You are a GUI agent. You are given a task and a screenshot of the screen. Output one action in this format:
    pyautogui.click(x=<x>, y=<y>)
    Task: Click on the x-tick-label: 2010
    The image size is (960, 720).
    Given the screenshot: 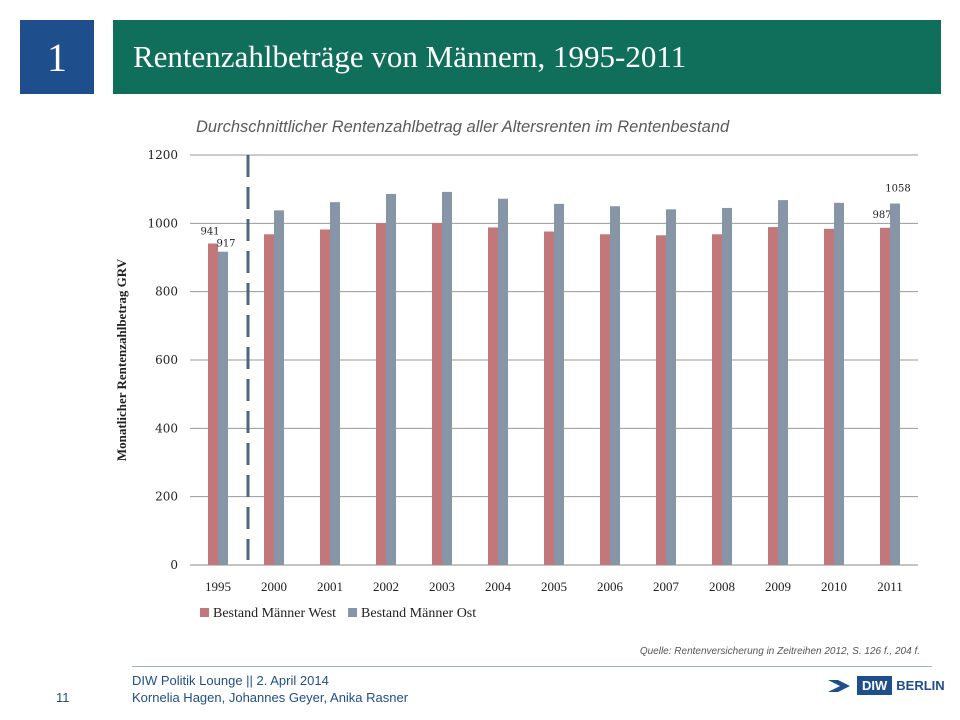 What is the action you would take?
    pyautogui.click(x=834, y=586)
    